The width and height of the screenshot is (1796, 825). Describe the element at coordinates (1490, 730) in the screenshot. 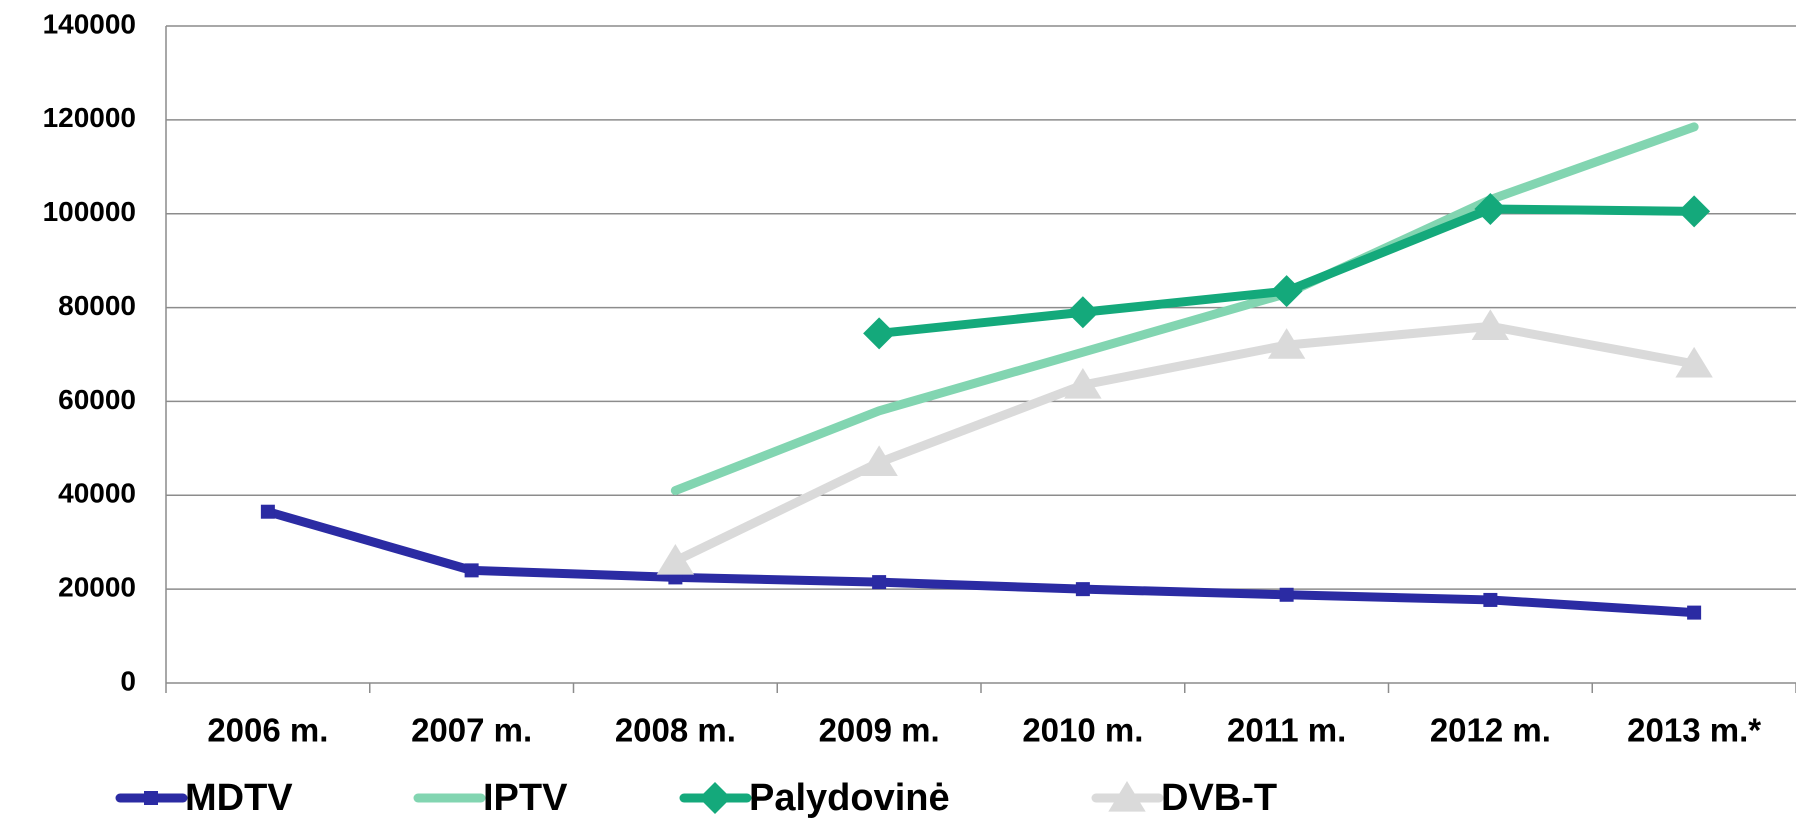

I see `x-tick-label: 2012 m.` at that location.